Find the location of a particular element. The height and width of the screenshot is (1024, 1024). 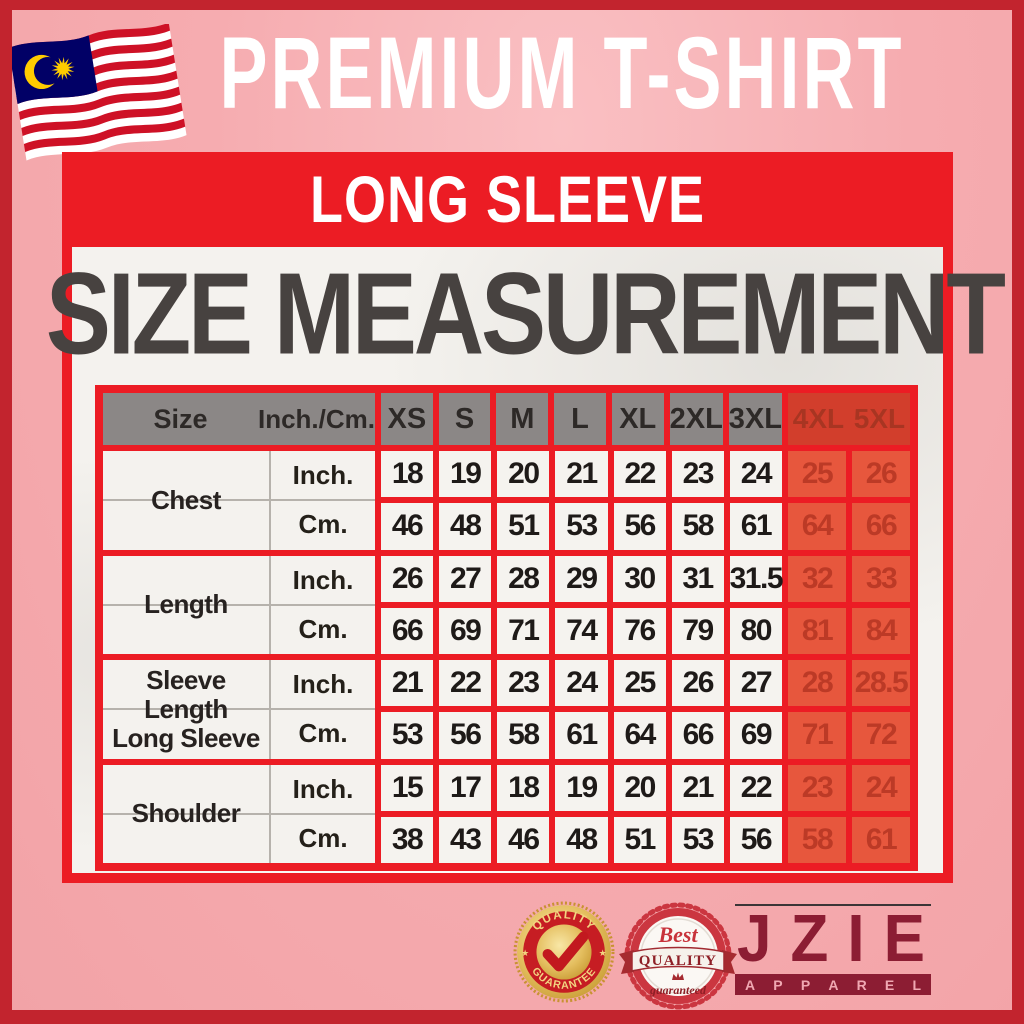

table-cell: 51 is located at coordinates (523, 526).